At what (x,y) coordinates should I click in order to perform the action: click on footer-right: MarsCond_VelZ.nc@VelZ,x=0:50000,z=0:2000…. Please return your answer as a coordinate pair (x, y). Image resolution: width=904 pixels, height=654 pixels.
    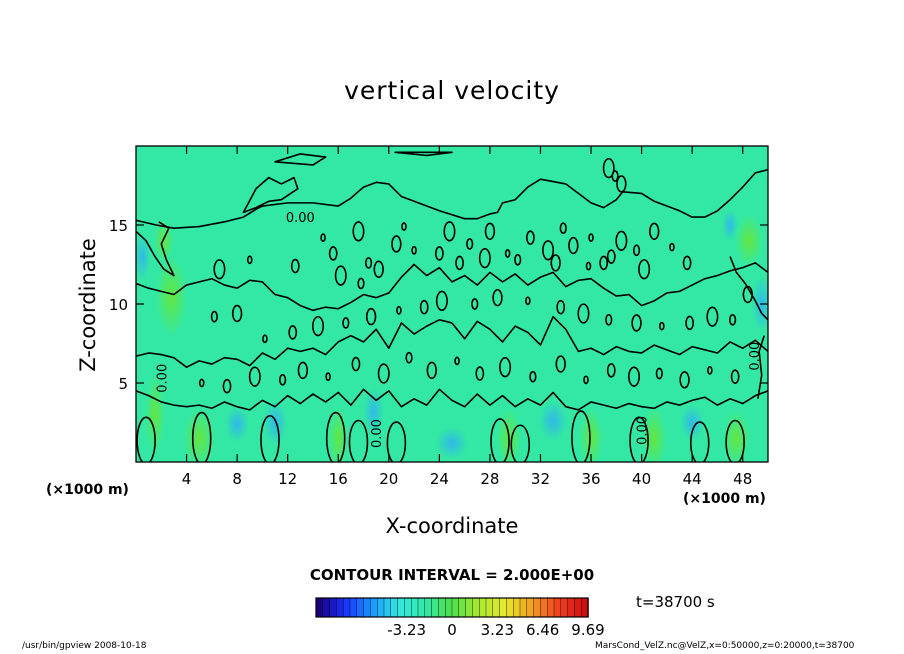
    Looking at the image, I should click on (725, 646).